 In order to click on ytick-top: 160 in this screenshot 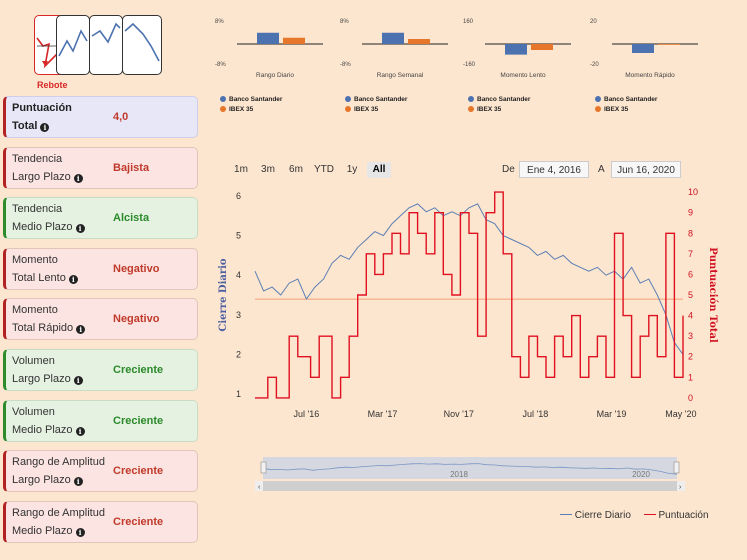, I will do `click(468, 22)`.